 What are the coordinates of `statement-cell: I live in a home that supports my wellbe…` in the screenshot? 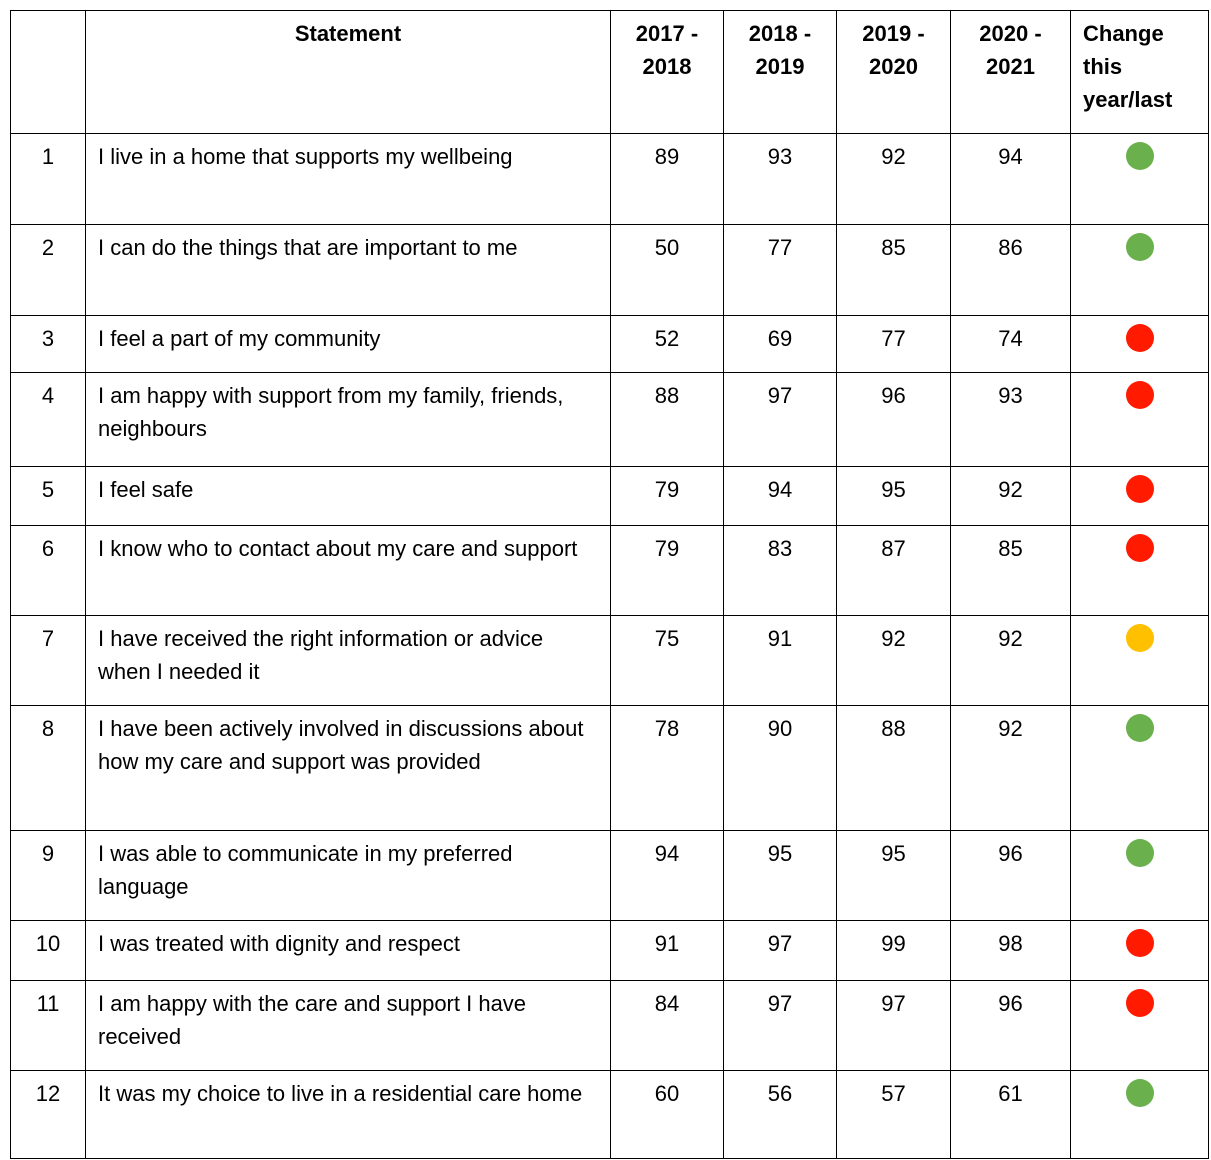 It's located at (348, 179).